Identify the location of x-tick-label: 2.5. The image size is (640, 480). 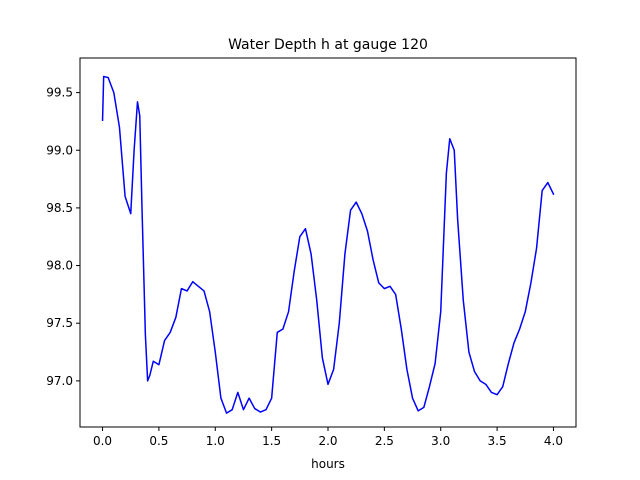
(384, 441).